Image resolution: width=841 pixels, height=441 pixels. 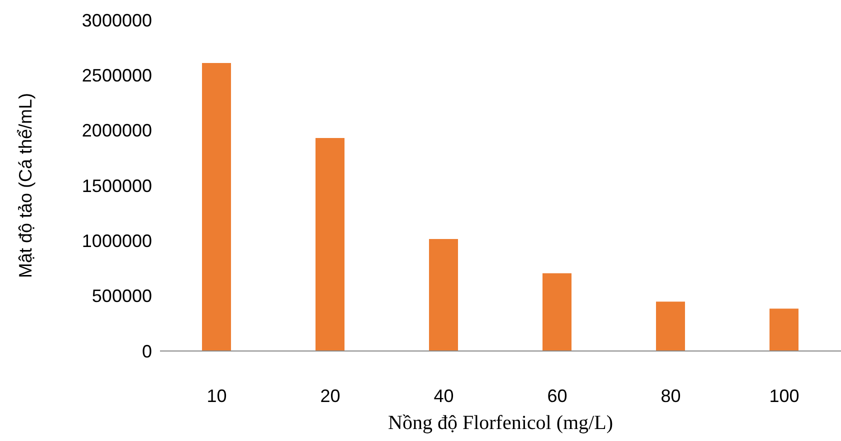 I want to click on y-axis-title: Mật độ tảo (Cá thể/mL), so click(x=25, y=185).